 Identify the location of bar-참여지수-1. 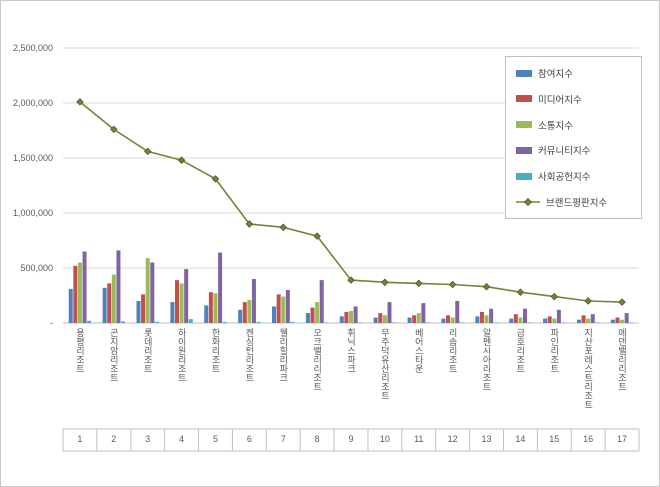
(70, 305).